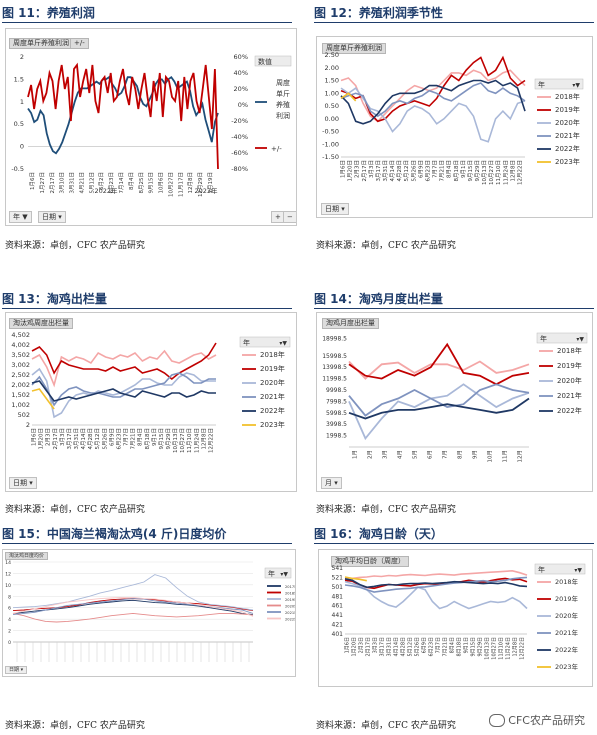 Image resolution: width=597 pixels, height=735 pixels. I want to click on field-button: 淘汰鸡周度出栏量, so click(41, 323).